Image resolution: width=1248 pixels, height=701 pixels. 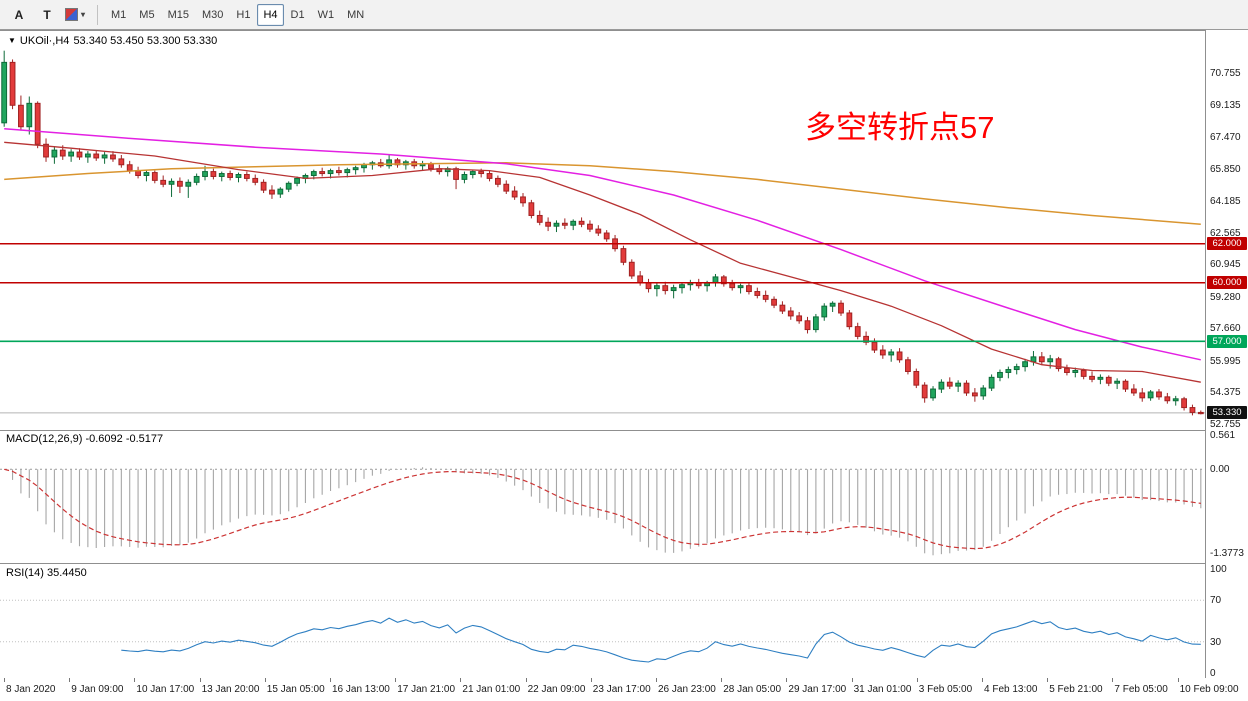 I want to click on current-price-badge: 53.330, so click(x=1227, y=413).